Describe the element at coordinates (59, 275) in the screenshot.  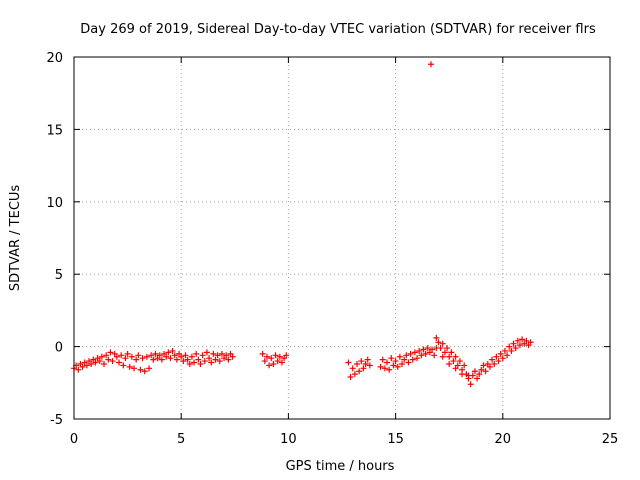
I see `y-tick-label: 5` at that location.